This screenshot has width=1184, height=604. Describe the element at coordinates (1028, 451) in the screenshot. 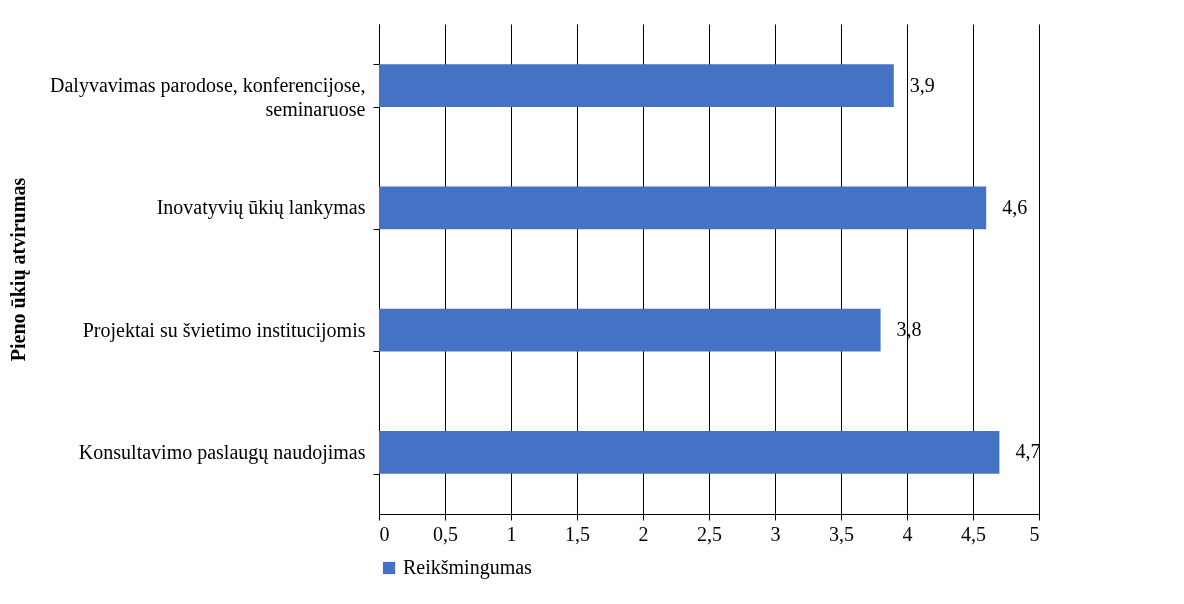

I see `data-label: 4,7` at that location.